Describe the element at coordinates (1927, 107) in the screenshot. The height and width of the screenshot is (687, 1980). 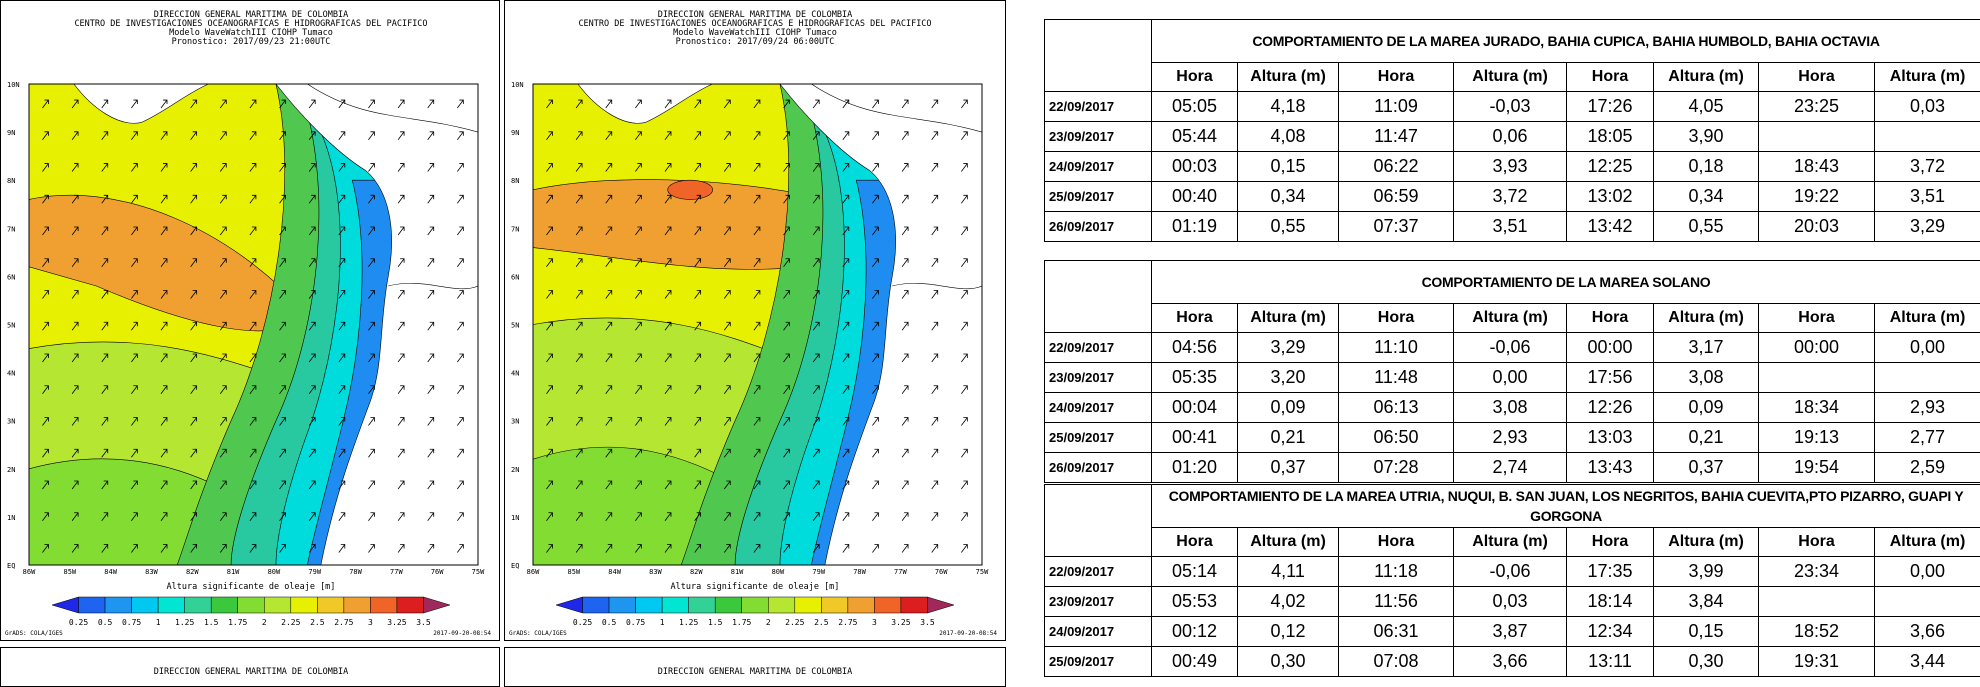
I see `value-cell: 0,03` at that location.